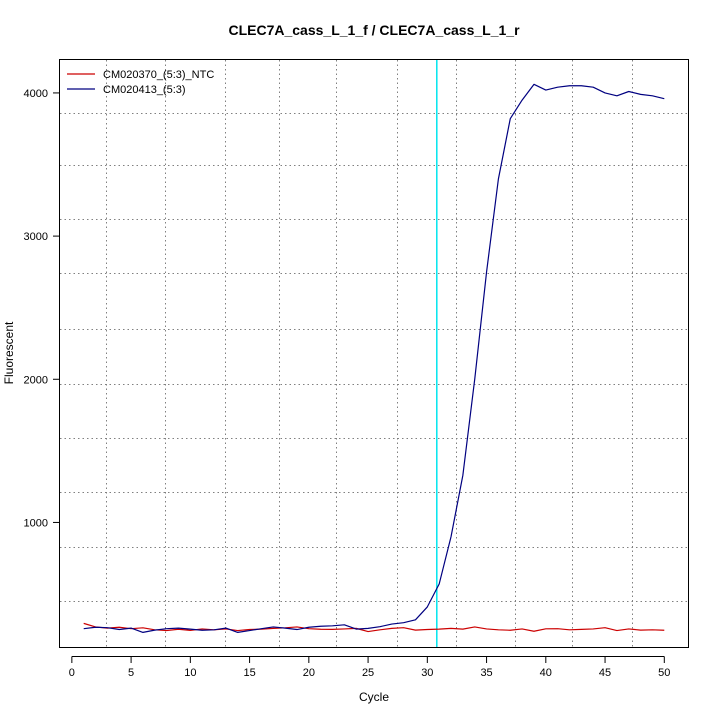 The image size is (720, 720). I want to click on x-tick-label: 20, so click(309, 673).